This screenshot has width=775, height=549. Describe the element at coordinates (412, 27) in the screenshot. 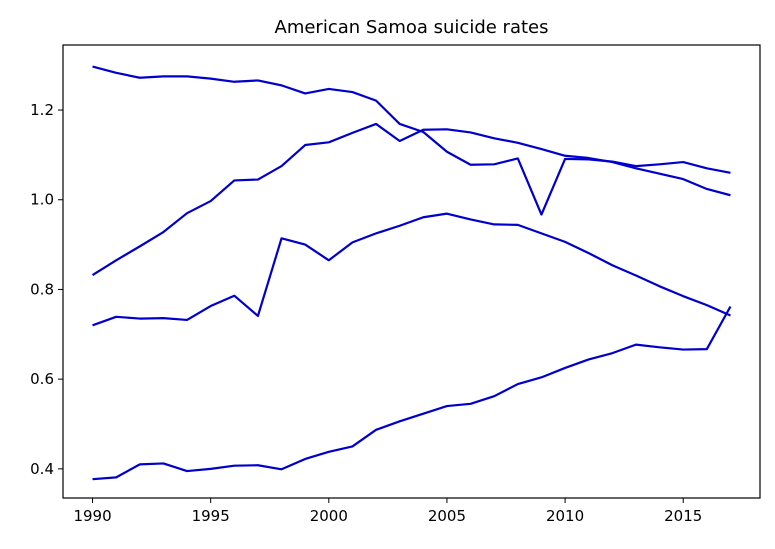

I see `chart-title: American Samoa suicide rates` at that location.